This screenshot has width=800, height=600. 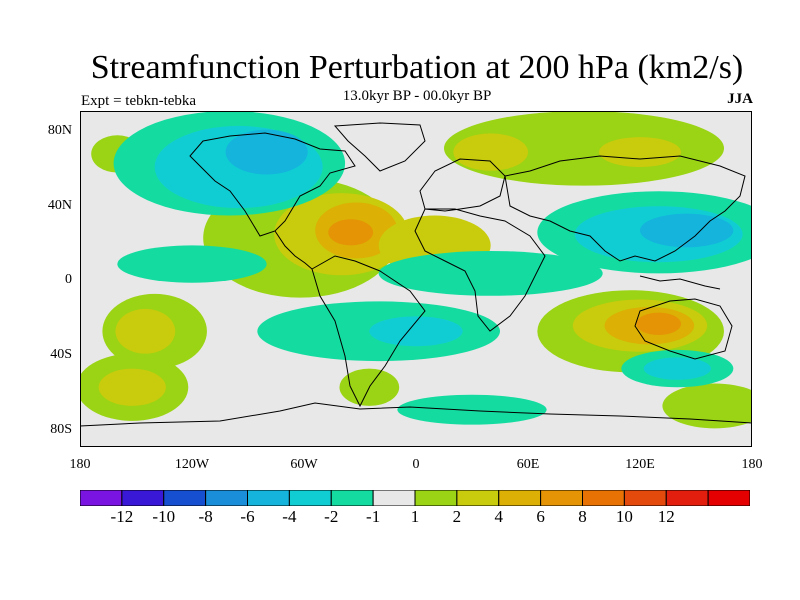 What do you see at coordinates (416, 464) in the screenshot?
I see `lon-label-0: 0` at bounding box center [416, 464].